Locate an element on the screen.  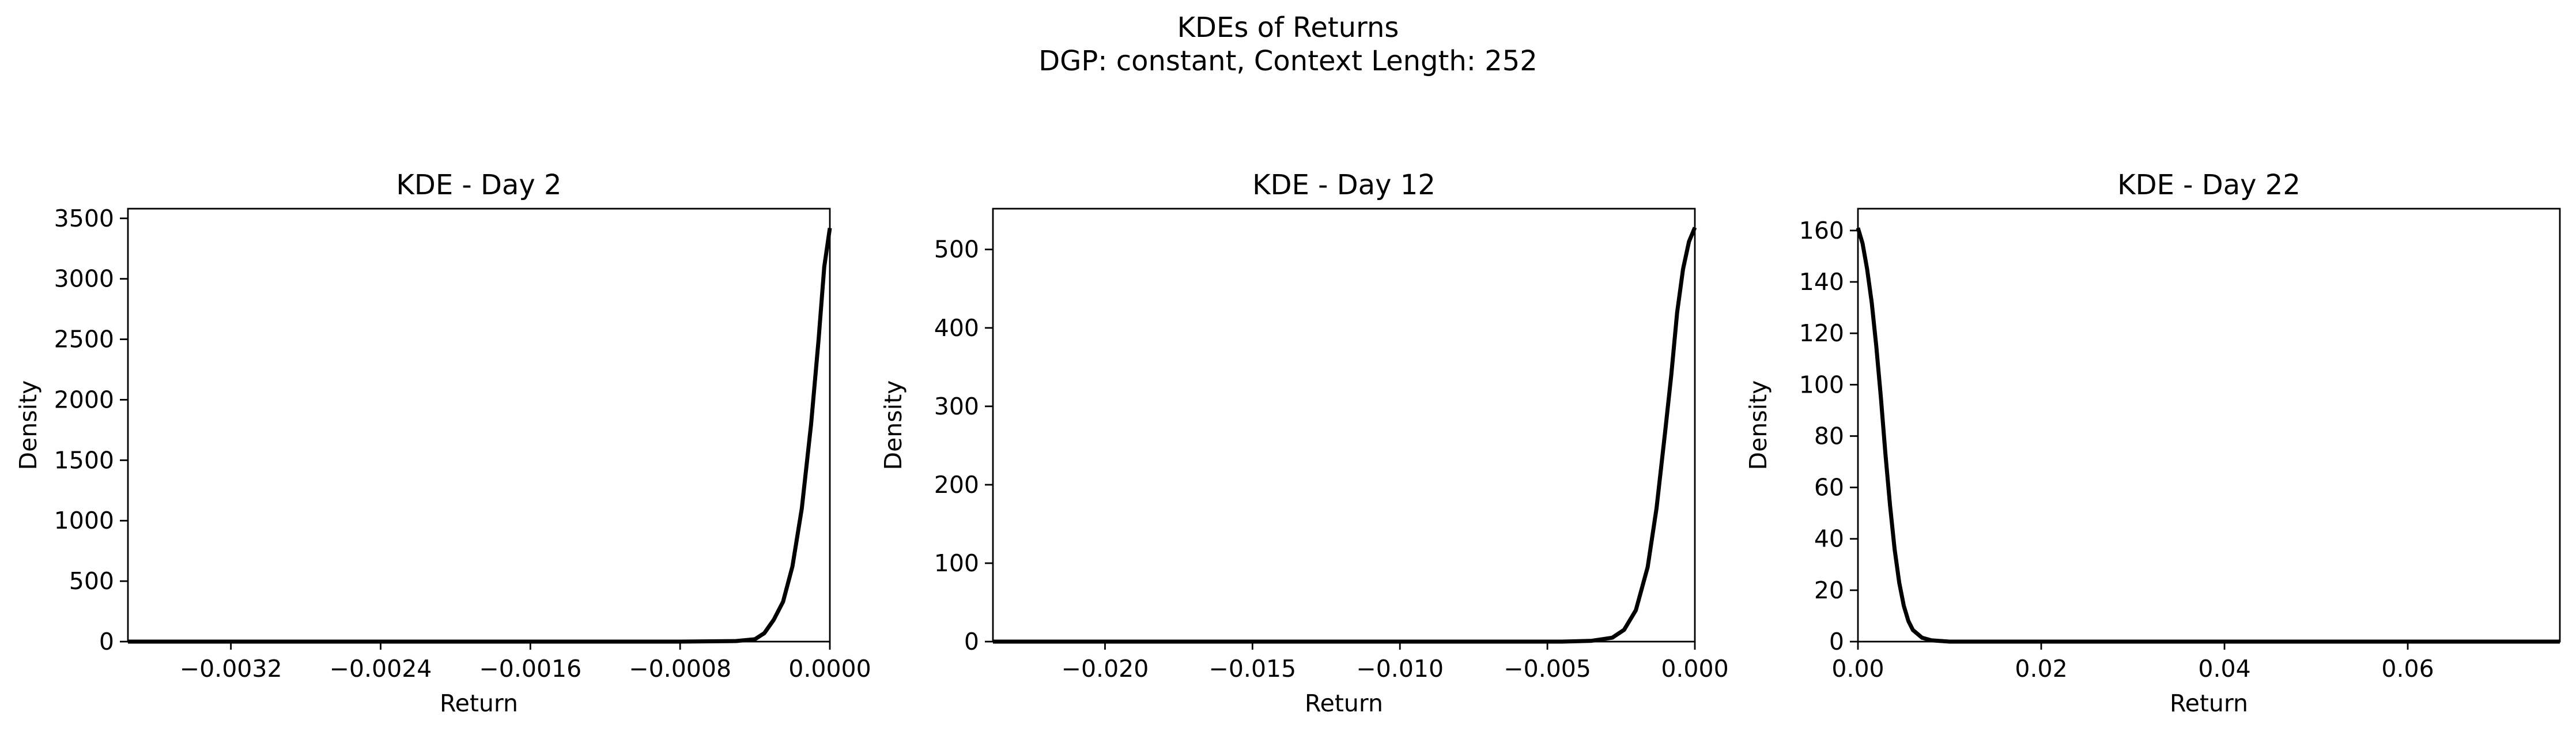
chart-1-x-tick-label-2: −0.010 is located at coordinates (1400, 669).